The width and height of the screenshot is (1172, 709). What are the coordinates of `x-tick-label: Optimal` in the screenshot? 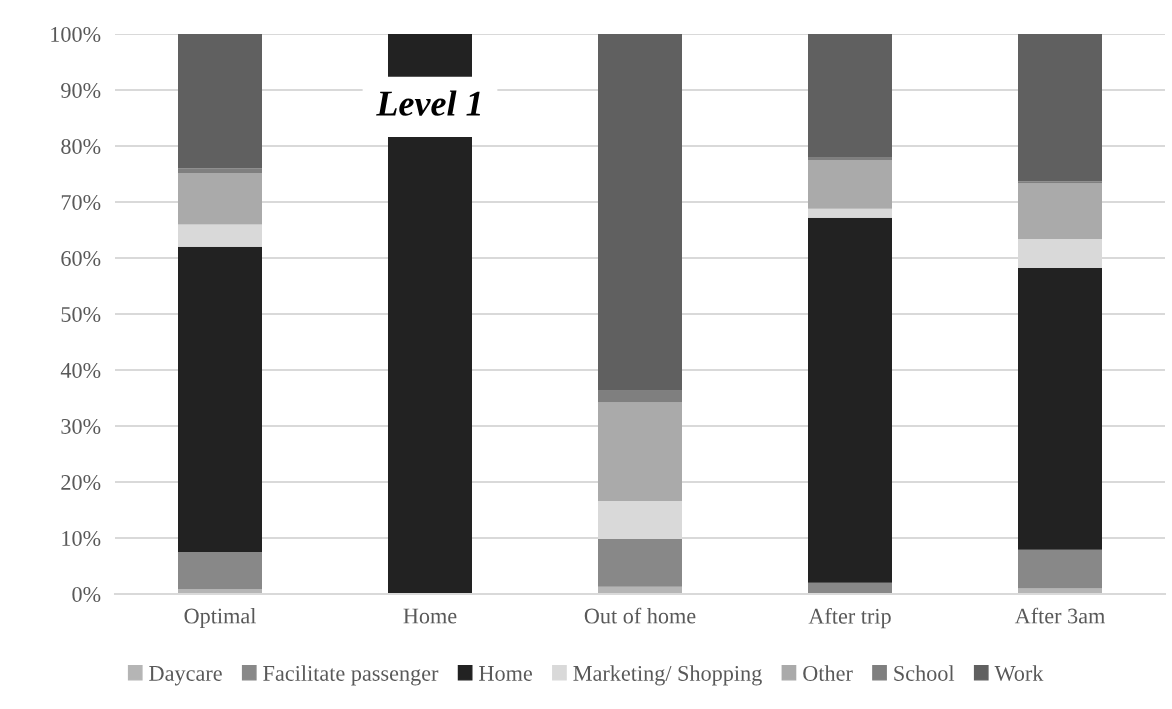 It's located at (220, 618).